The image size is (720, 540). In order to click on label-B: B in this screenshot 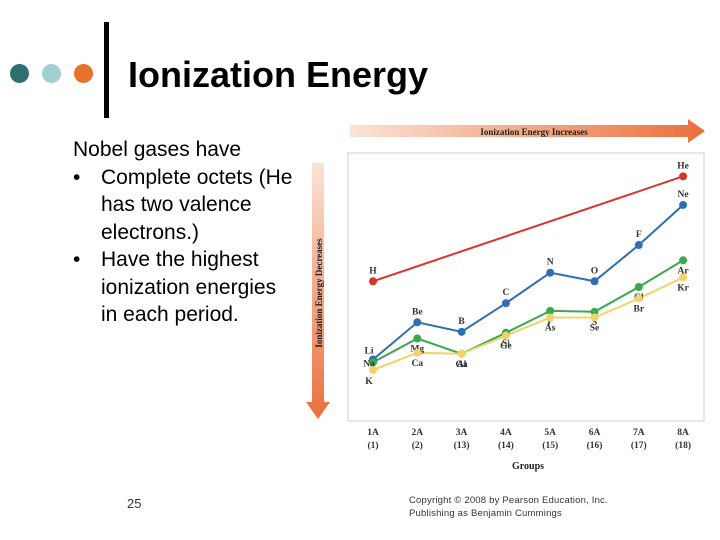, I will do `click(461, 322)`.